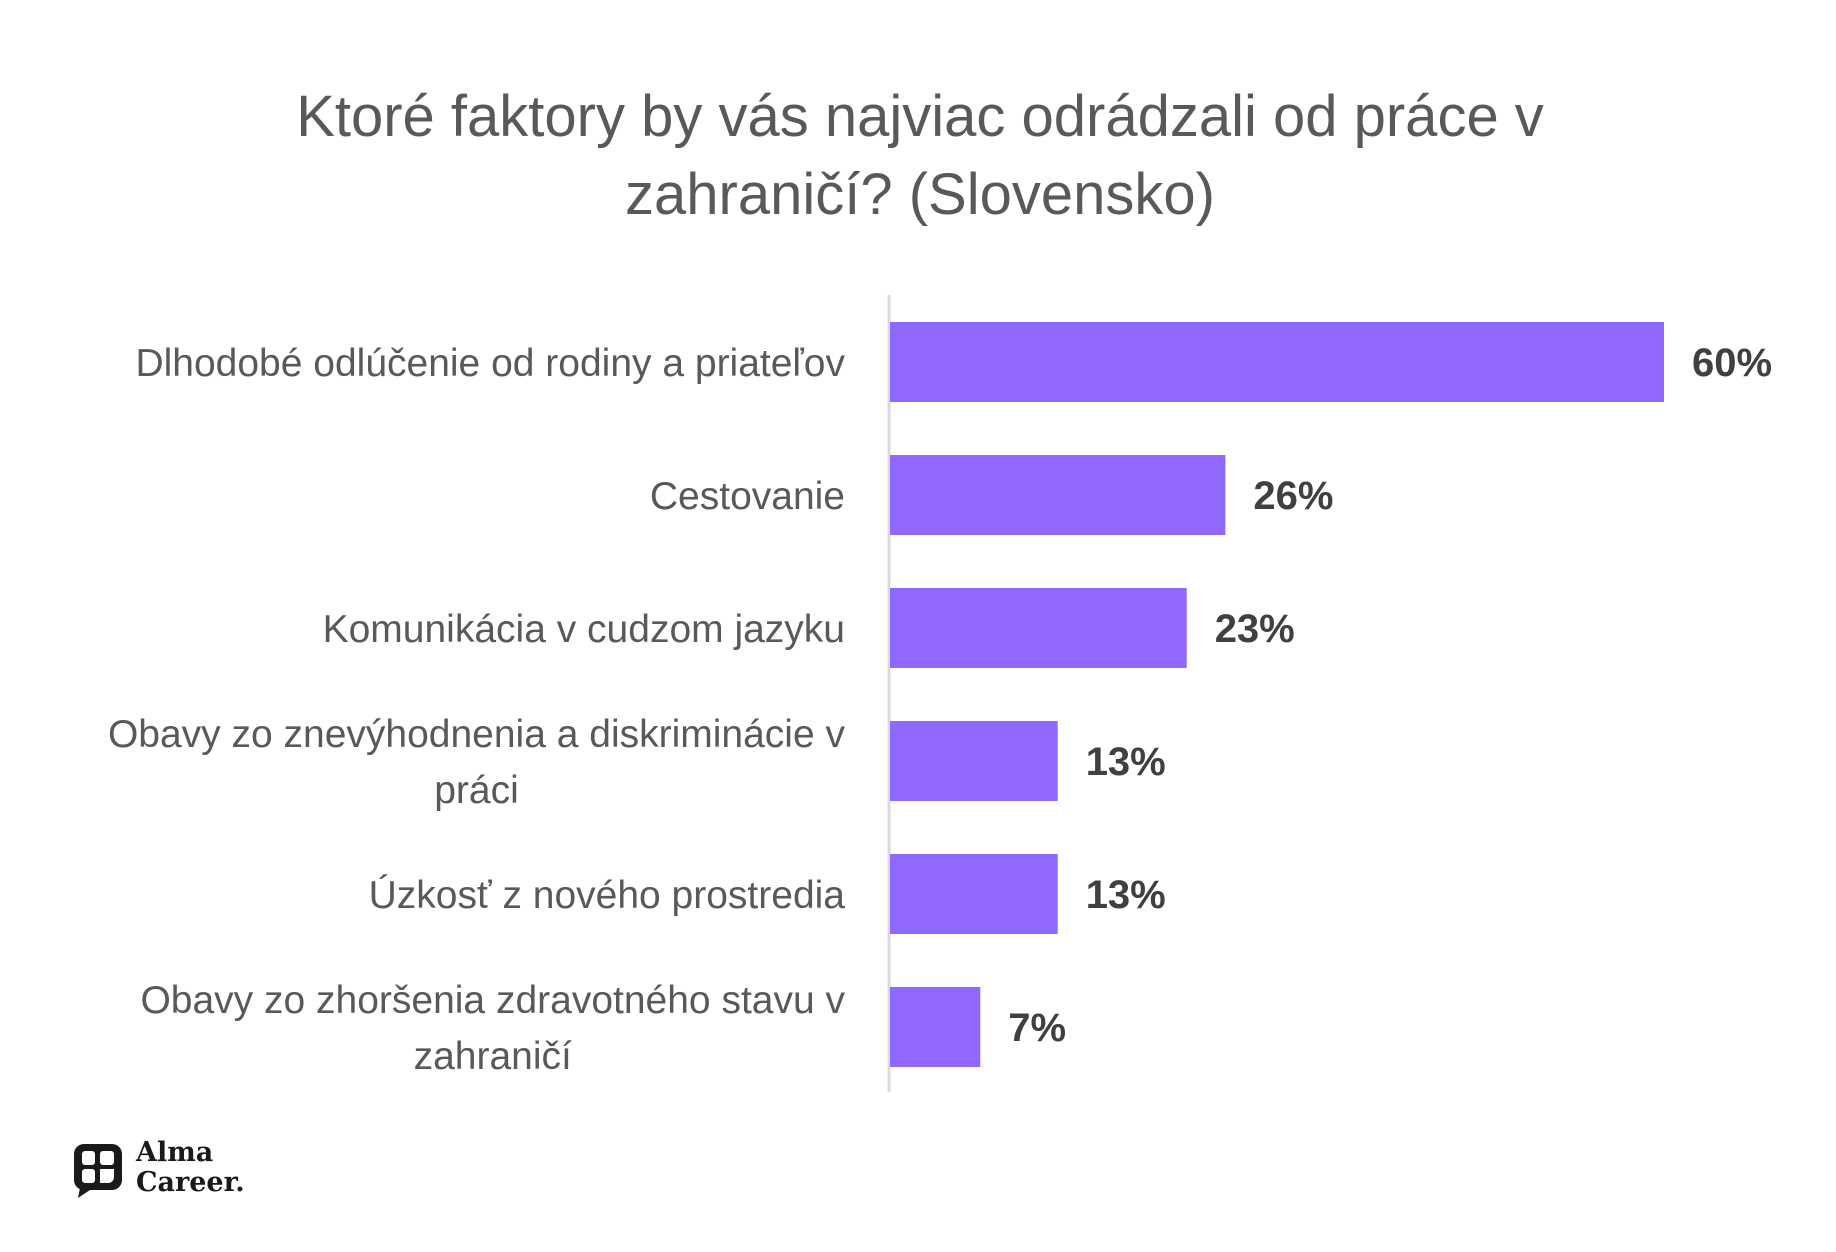 Image resolution: width=1836 pixels, height=1252 pixels. I want to click on alma-career-logo-mark-icon, so click(98, 1171).